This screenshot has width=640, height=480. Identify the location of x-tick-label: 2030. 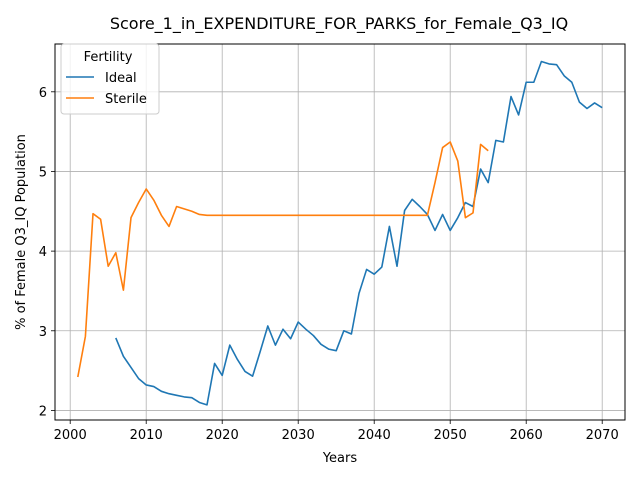
(298, 435).